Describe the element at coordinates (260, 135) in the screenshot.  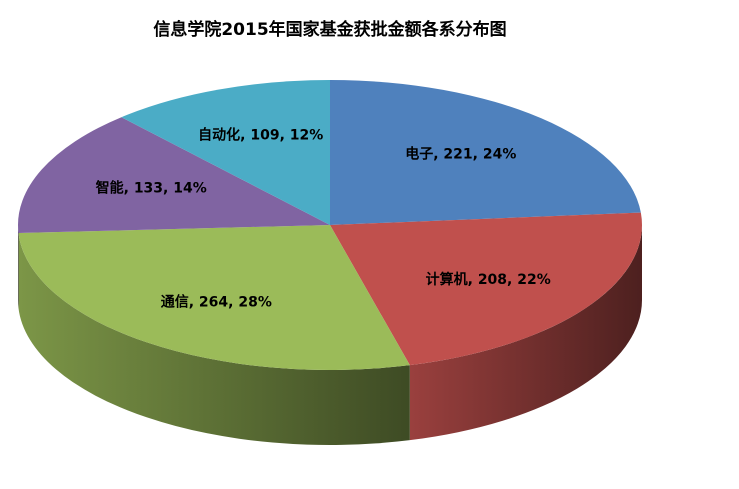
I see `data-label: 自动化, 109, 12%` at that location.